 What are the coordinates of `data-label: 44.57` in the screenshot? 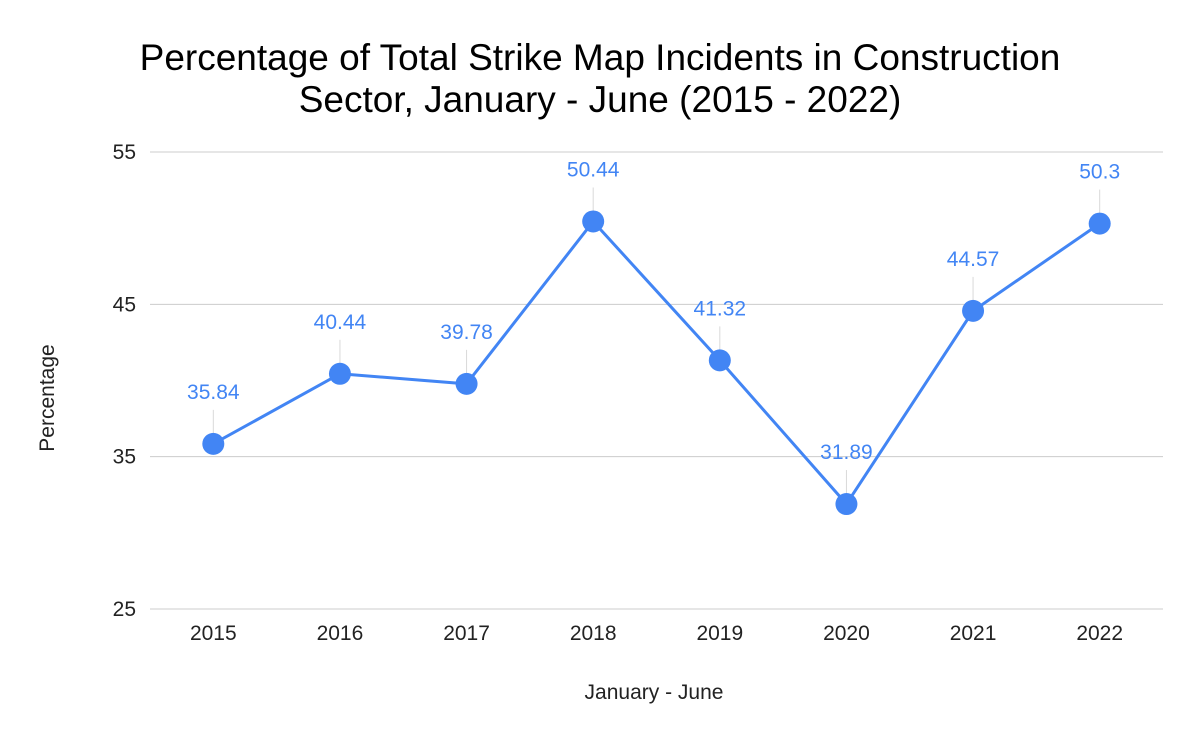 It's located at (973, 259).